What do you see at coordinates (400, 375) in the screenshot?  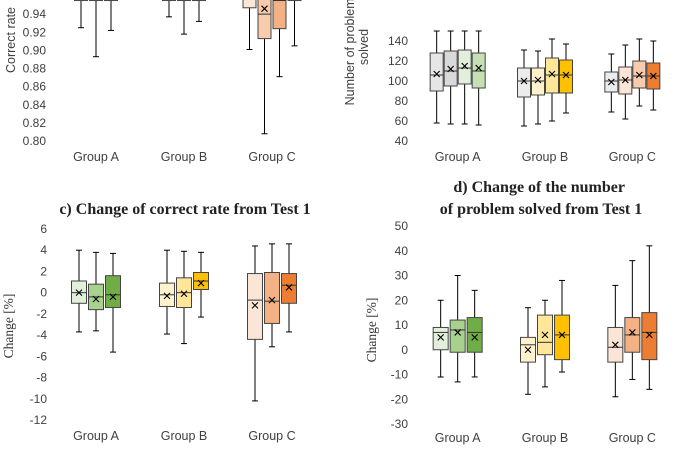 I see `y-tick-label: -10` at bounding box center [400, 375].